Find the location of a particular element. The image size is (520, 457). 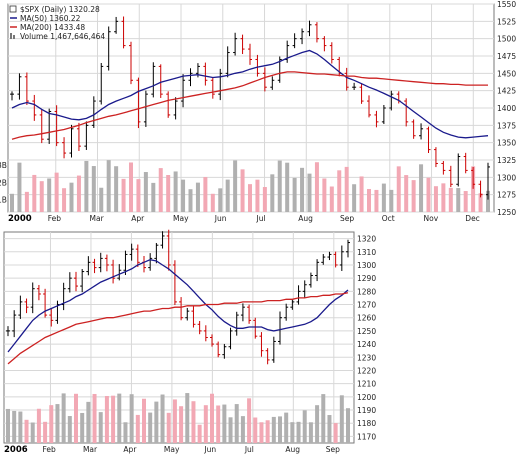

ma50-line is located at coordinates (178, 306).